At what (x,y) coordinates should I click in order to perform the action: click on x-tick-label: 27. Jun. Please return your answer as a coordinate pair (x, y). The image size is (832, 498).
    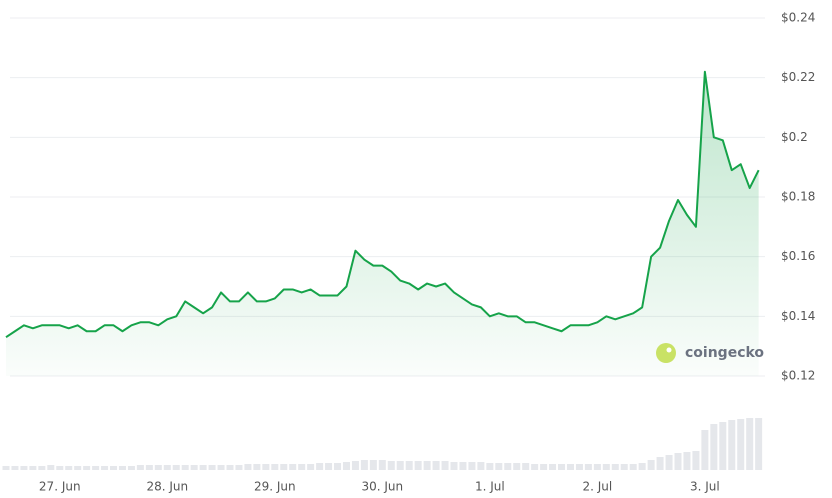
    Looking at the image, I should click on (60, 487).